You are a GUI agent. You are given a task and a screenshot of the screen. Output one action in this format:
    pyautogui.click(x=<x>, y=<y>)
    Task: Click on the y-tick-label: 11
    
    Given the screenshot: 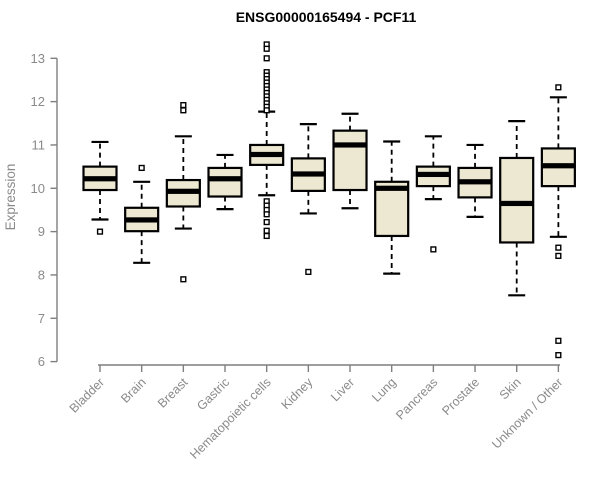 What is the action you would take?
    pyautogui.click(x=39, y=144)
    